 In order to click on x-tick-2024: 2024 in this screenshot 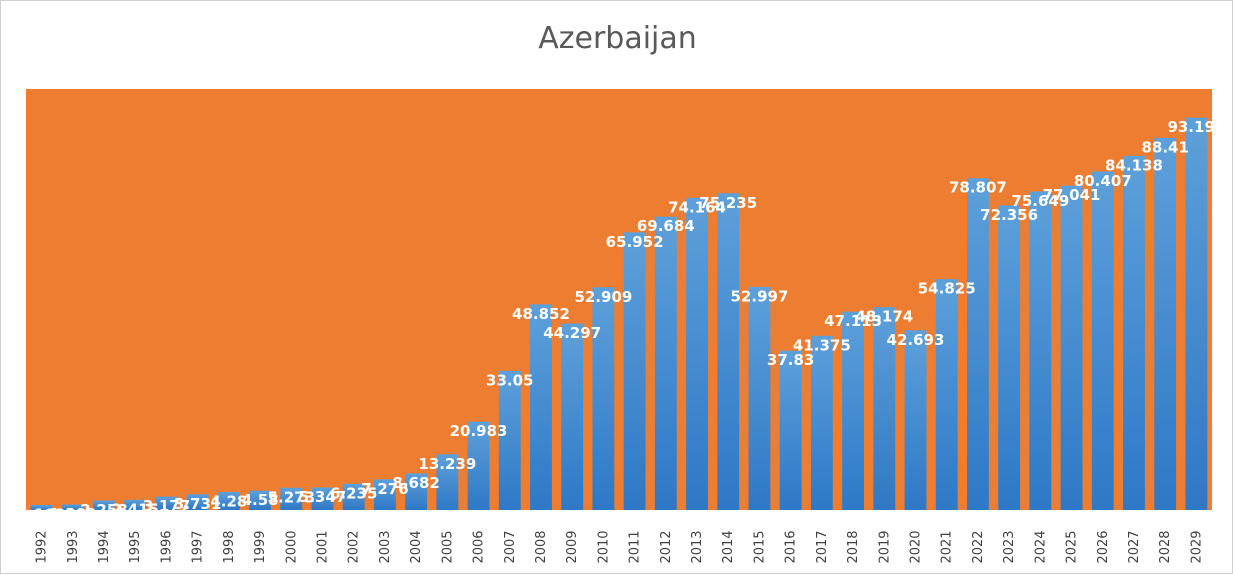, I will do `click(1040, 546)`.